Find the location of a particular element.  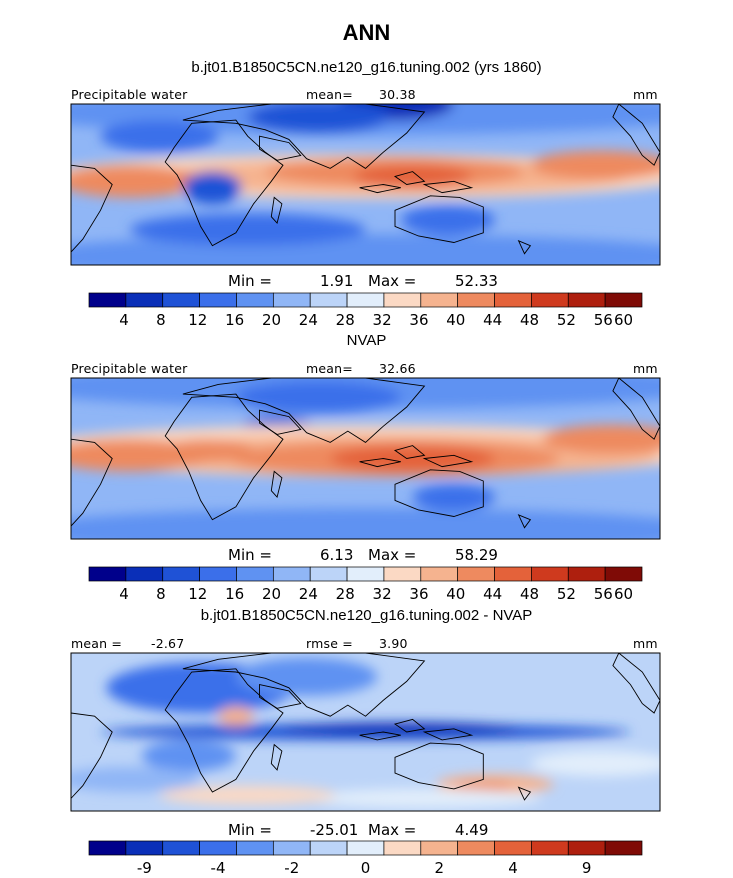

panel3-min-value: -25.01 is located at coordinates (334, 830).